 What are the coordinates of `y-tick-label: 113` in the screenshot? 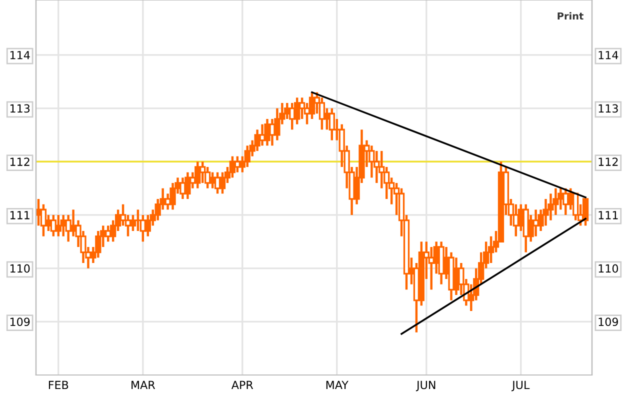 It's located at (20, 108).